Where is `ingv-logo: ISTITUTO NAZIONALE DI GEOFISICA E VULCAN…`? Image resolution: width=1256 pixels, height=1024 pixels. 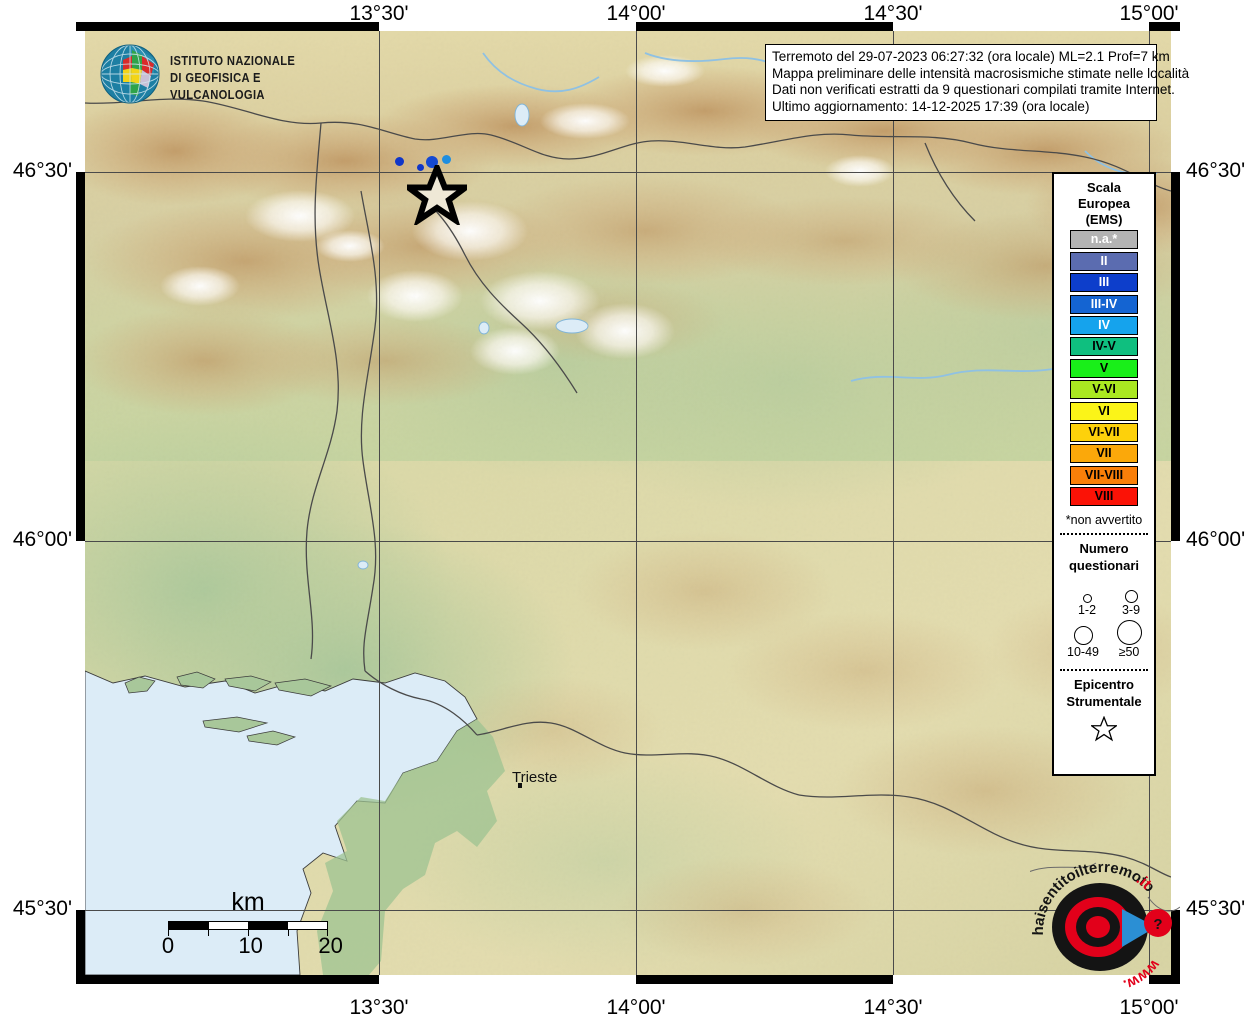 ingv-logo: ISTITUTO NAZIONALE DI GEOFISICA E VULCAN… is located at coordinates (209, 74).